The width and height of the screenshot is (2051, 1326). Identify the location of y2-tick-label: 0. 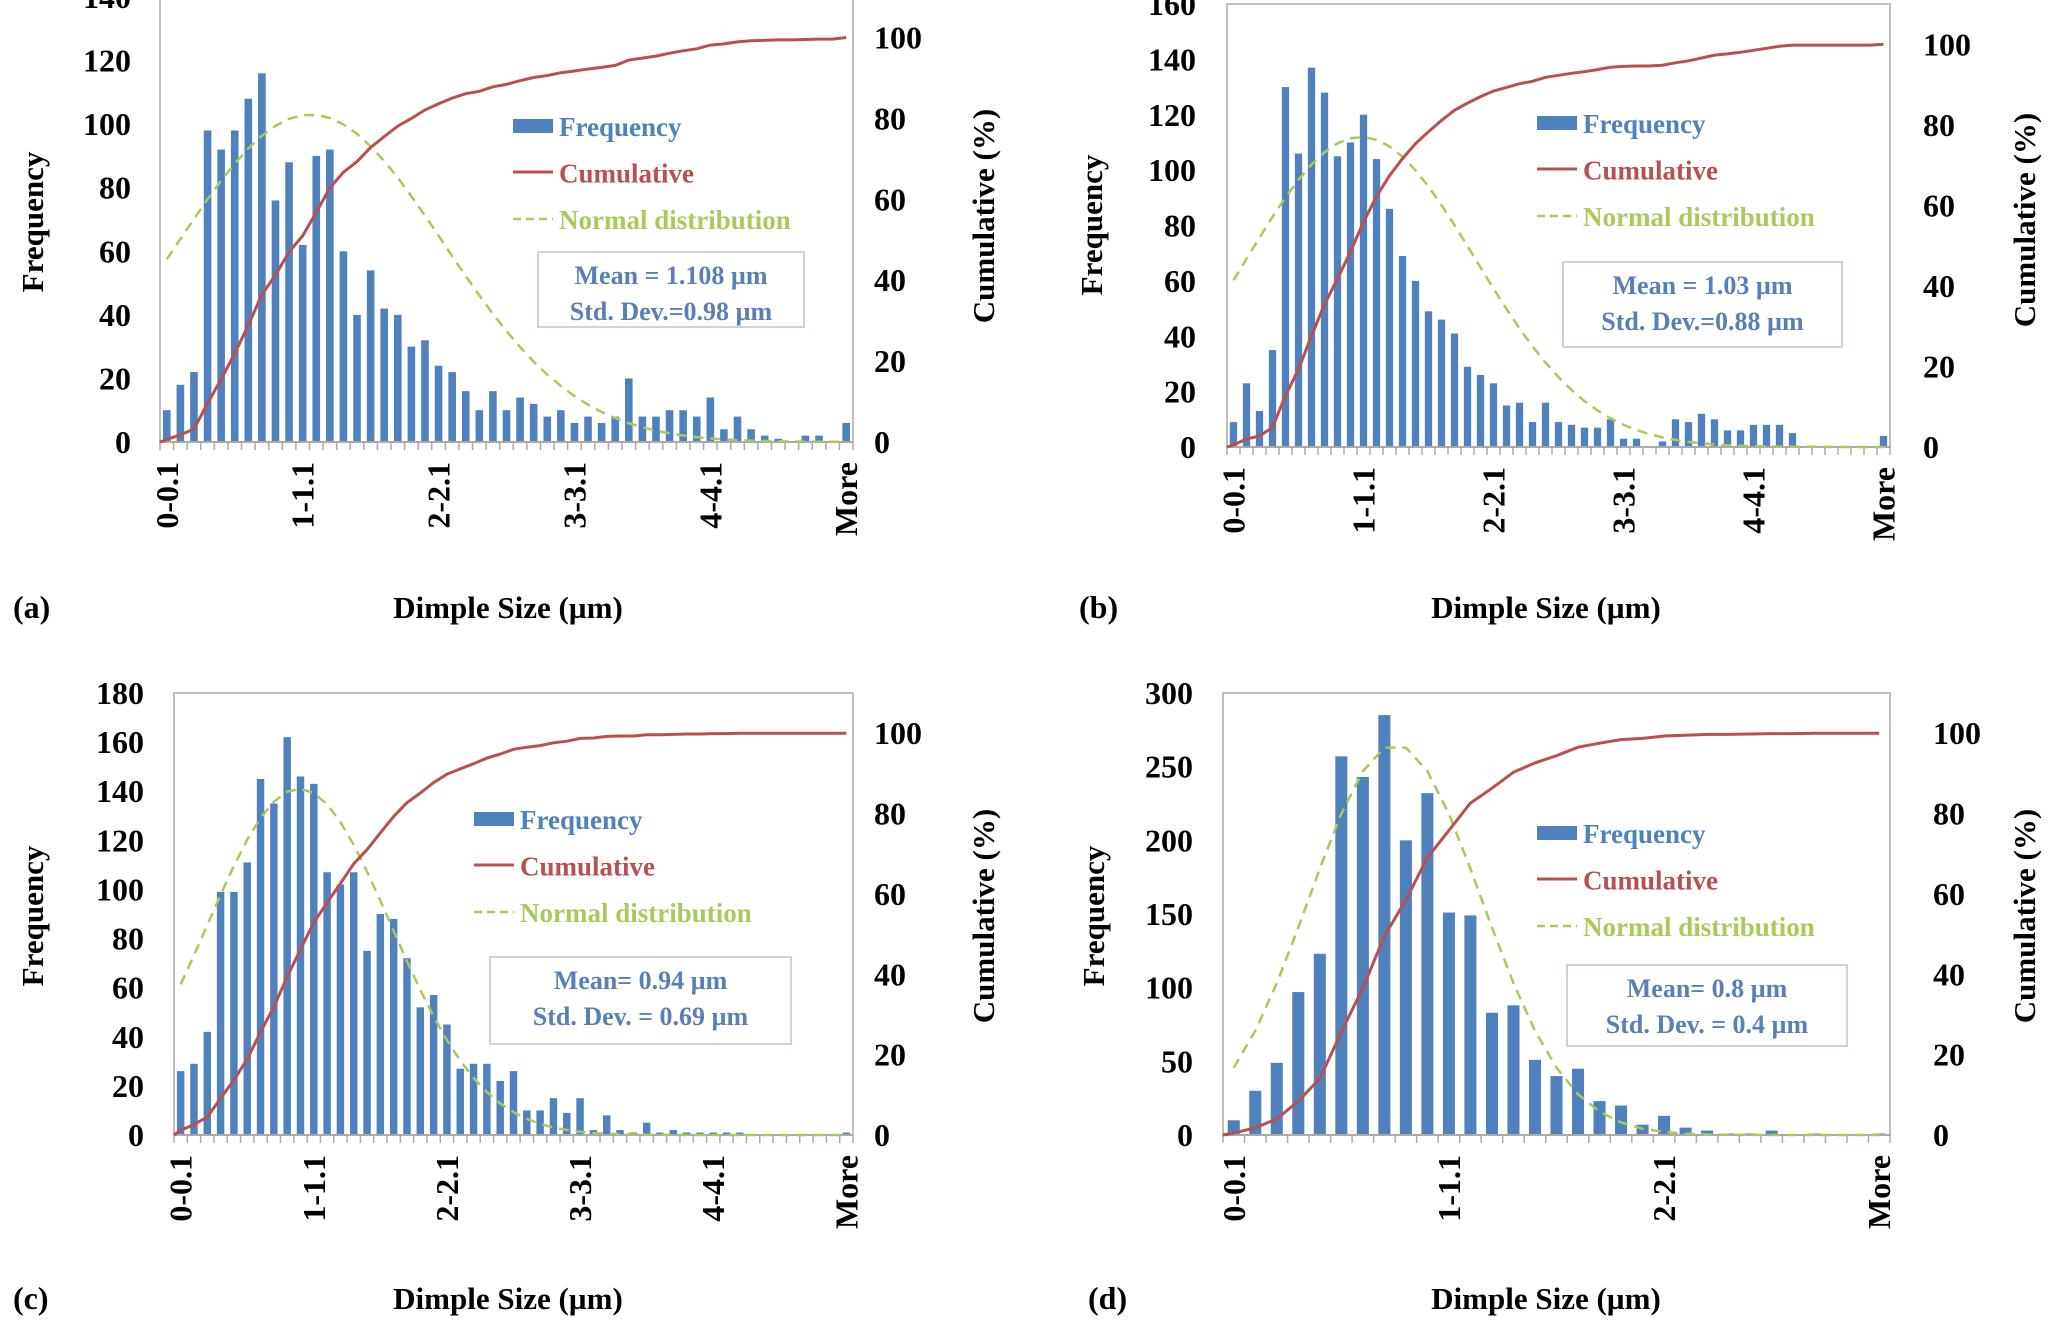
(1941, 1135).